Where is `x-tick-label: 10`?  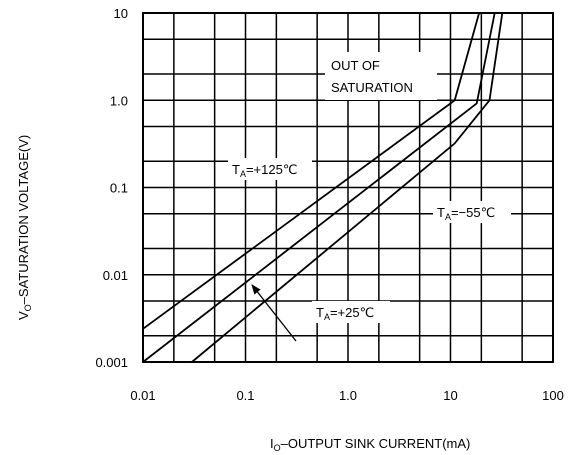 x-tick-label: 10 is located at coordinates (450, 395).